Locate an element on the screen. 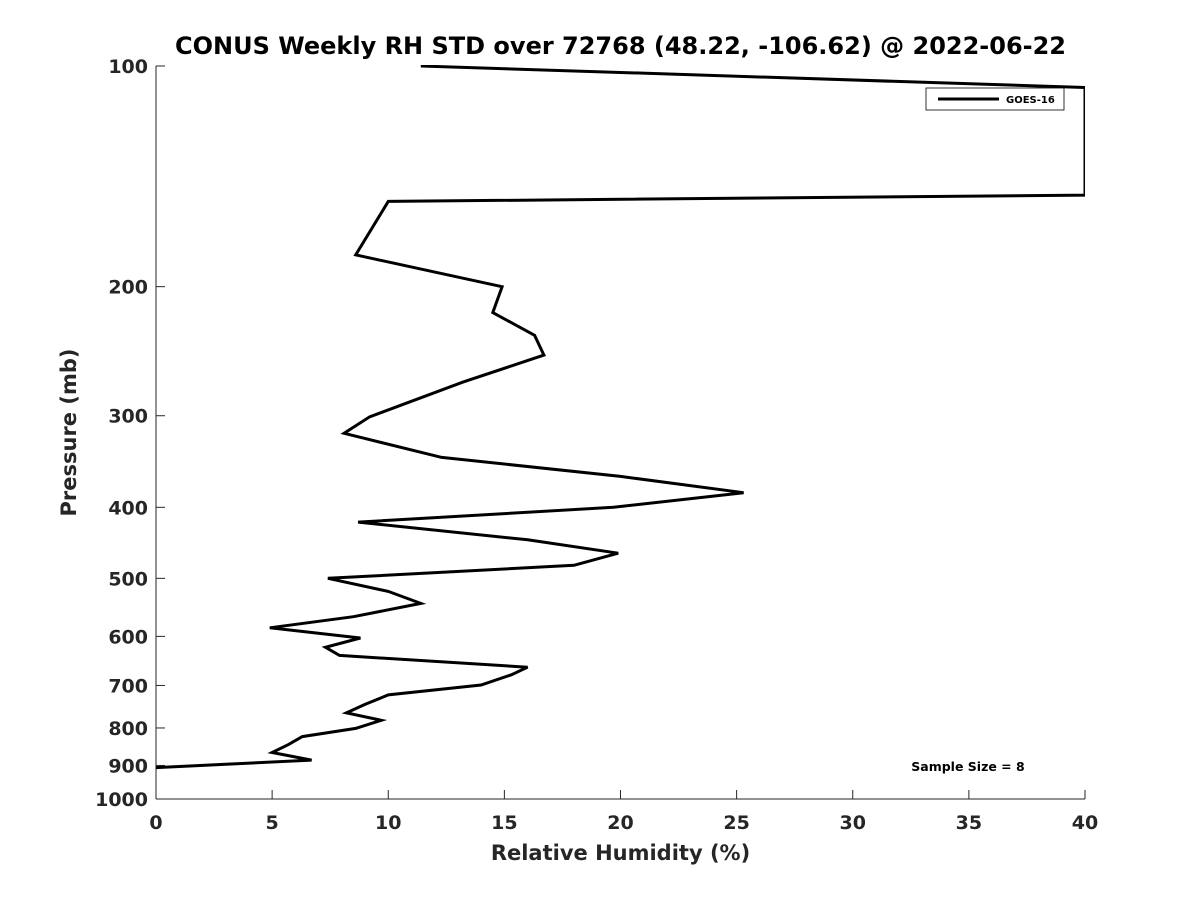 The width and height of the screenshot is (1200, 900). y-tick-label: 200 is located at coordinates (128, 288).